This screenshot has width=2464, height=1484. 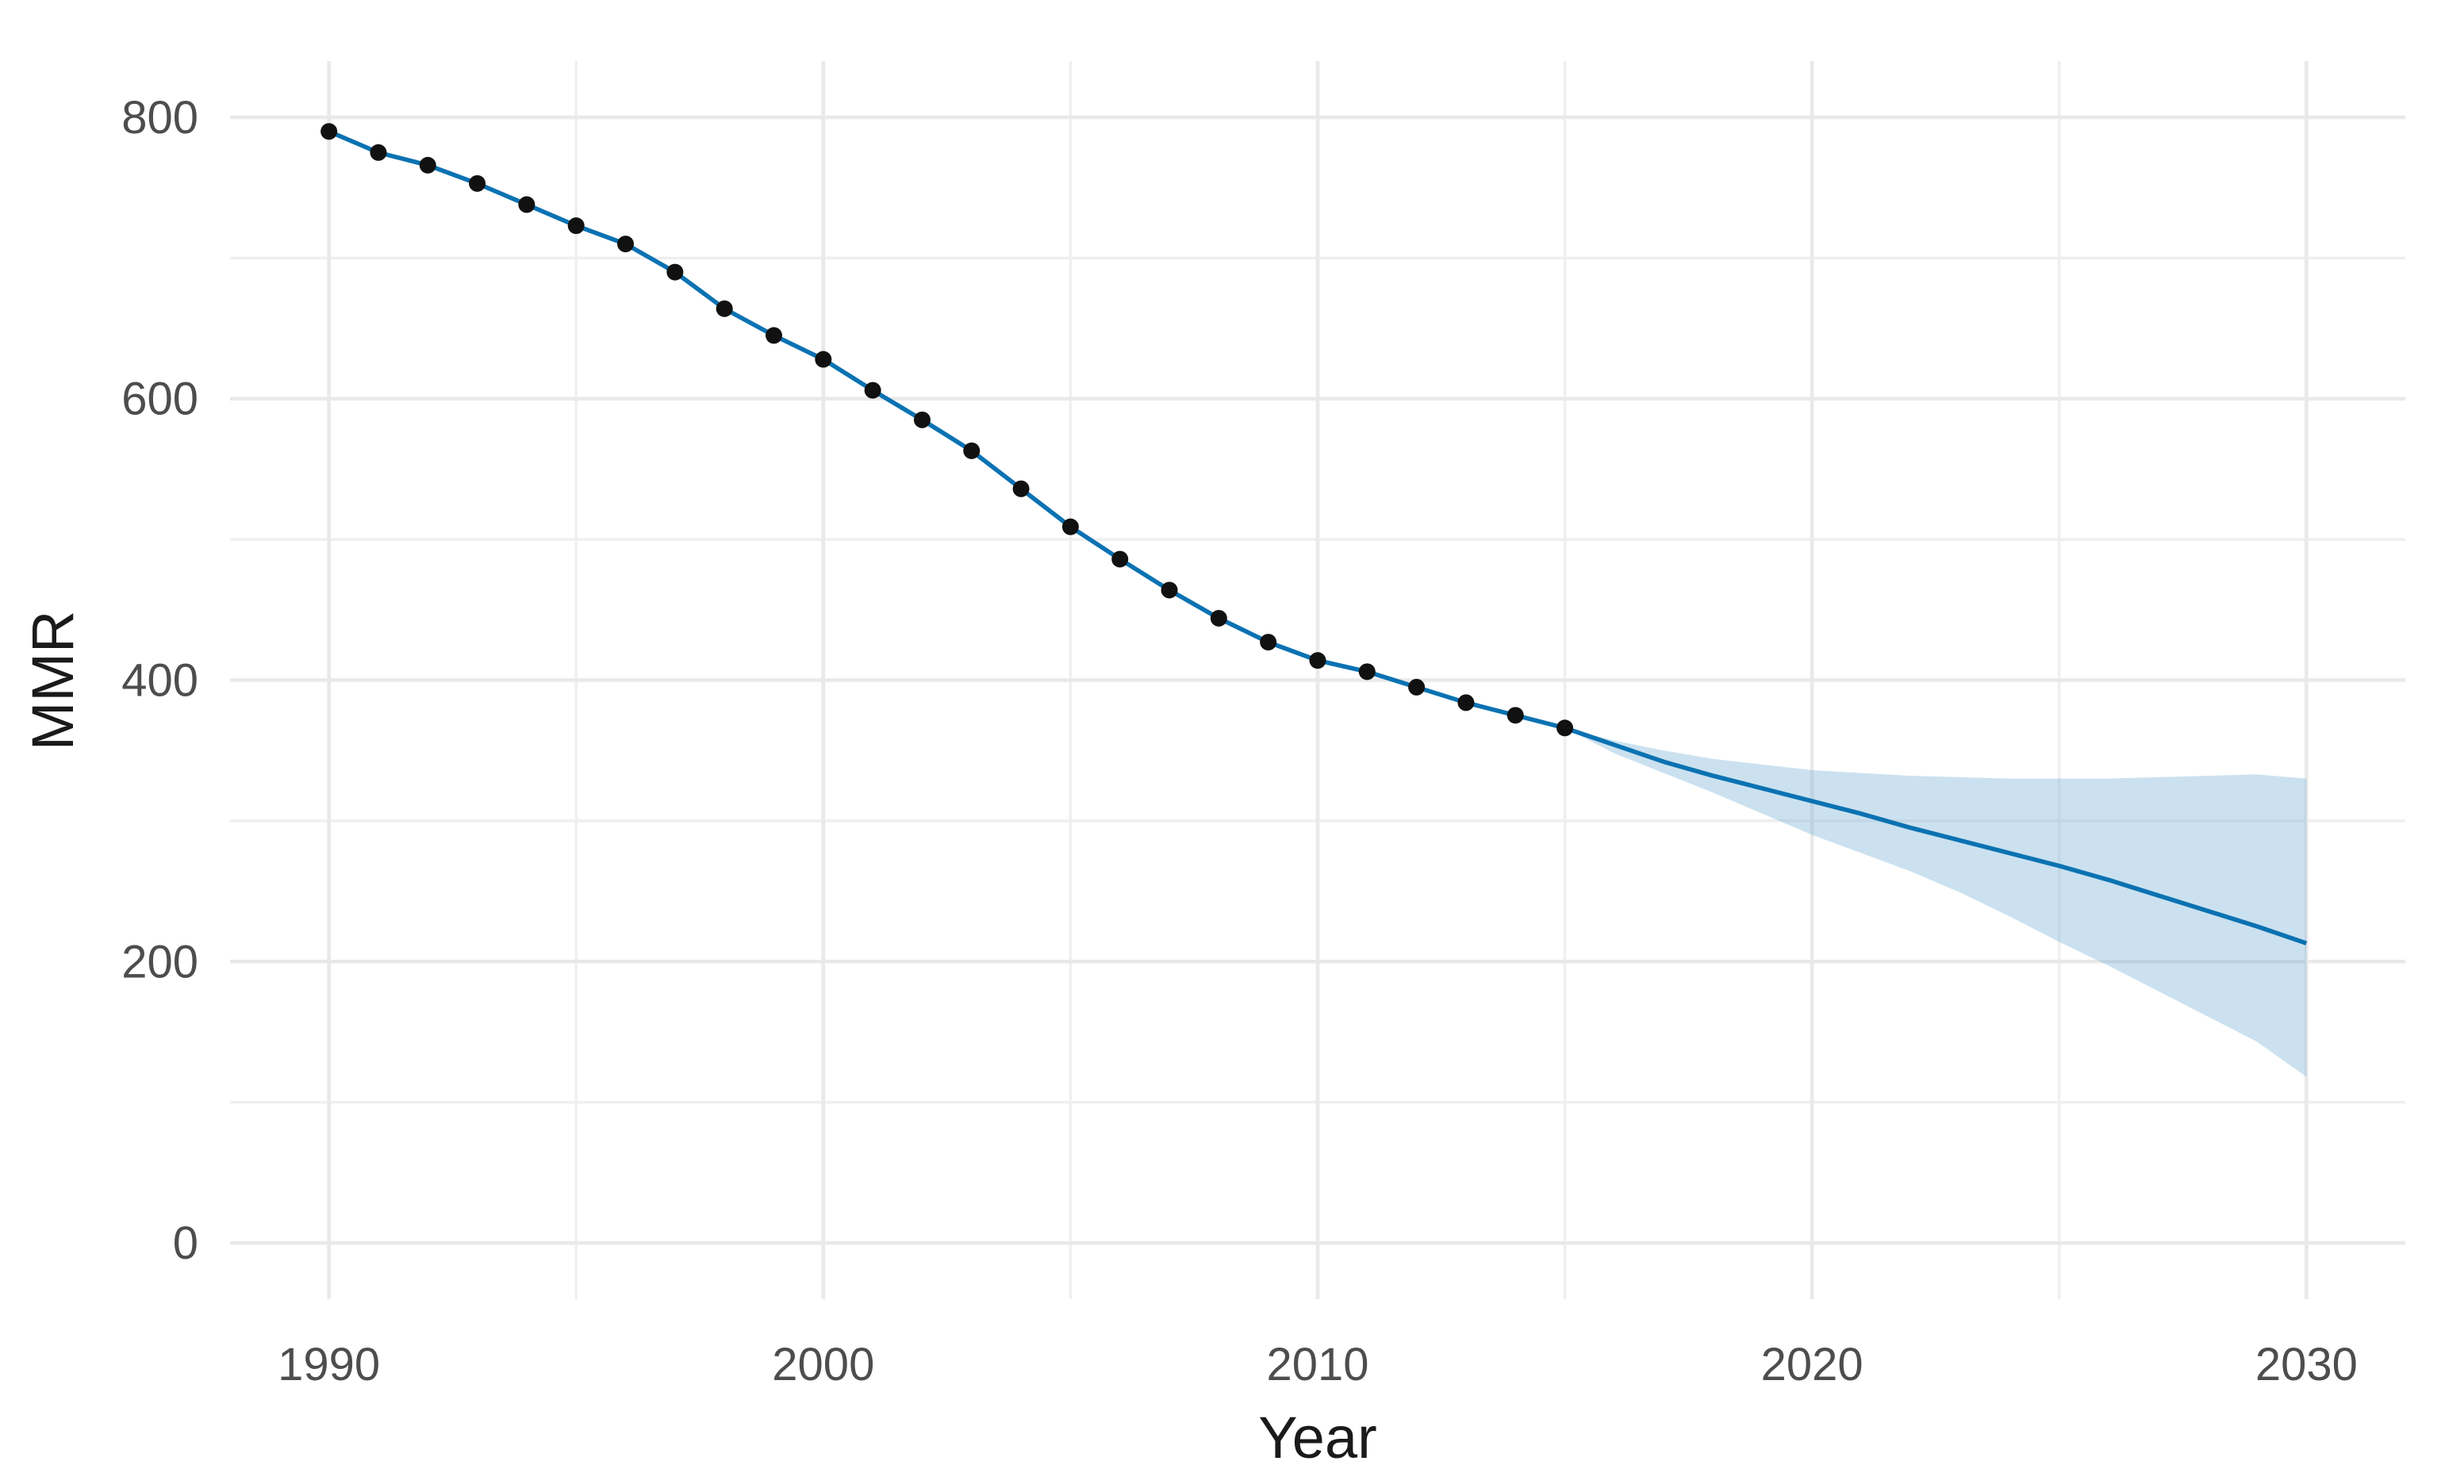 What do you see at coordinates (159, 118) in the screenshot?
I see `y-tick-label: 800` at bounding box center [159, 118].